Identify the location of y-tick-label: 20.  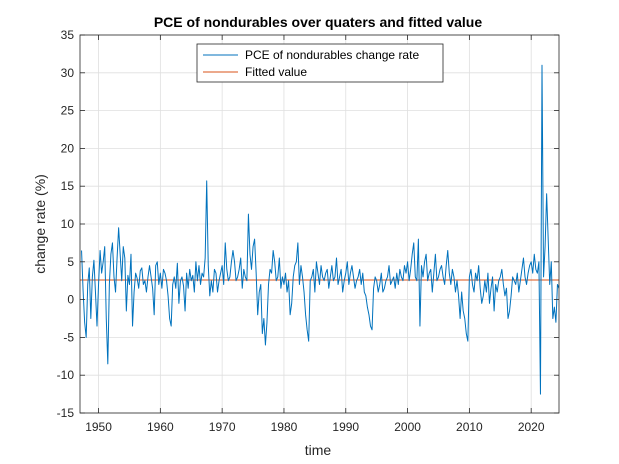
(68, 148).